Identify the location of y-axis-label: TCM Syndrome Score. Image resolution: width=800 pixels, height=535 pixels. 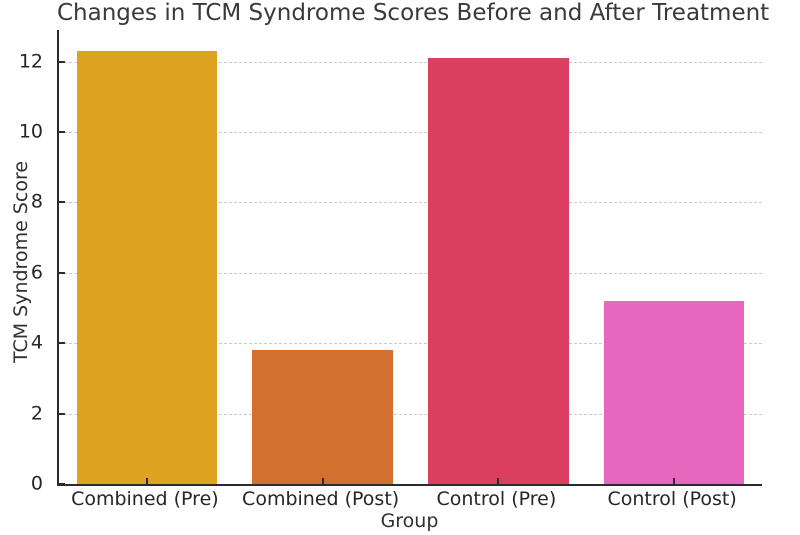
(21, 262).